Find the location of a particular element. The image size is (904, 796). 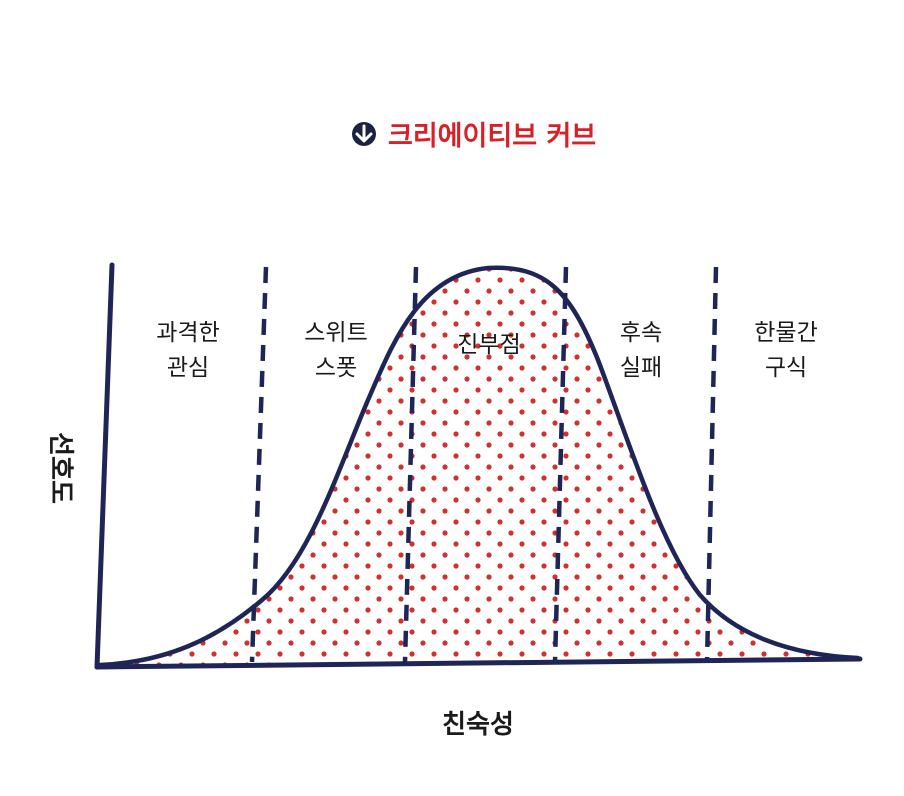

x-axis-line is located at coordinates (478, 663).